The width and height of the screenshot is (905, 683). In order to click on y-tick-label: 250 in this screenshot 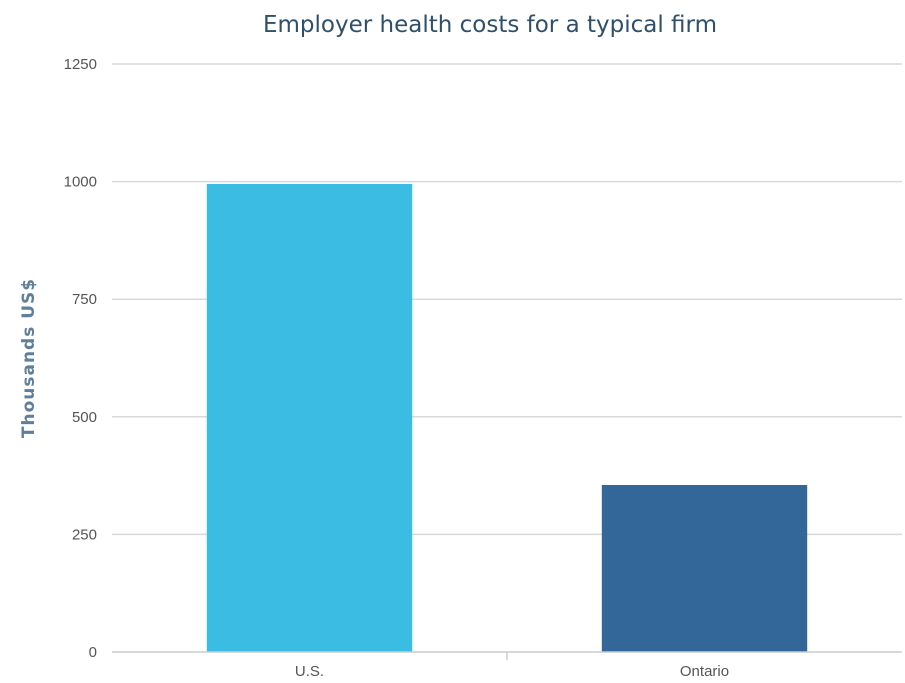, I will do `click(84, 534)`.